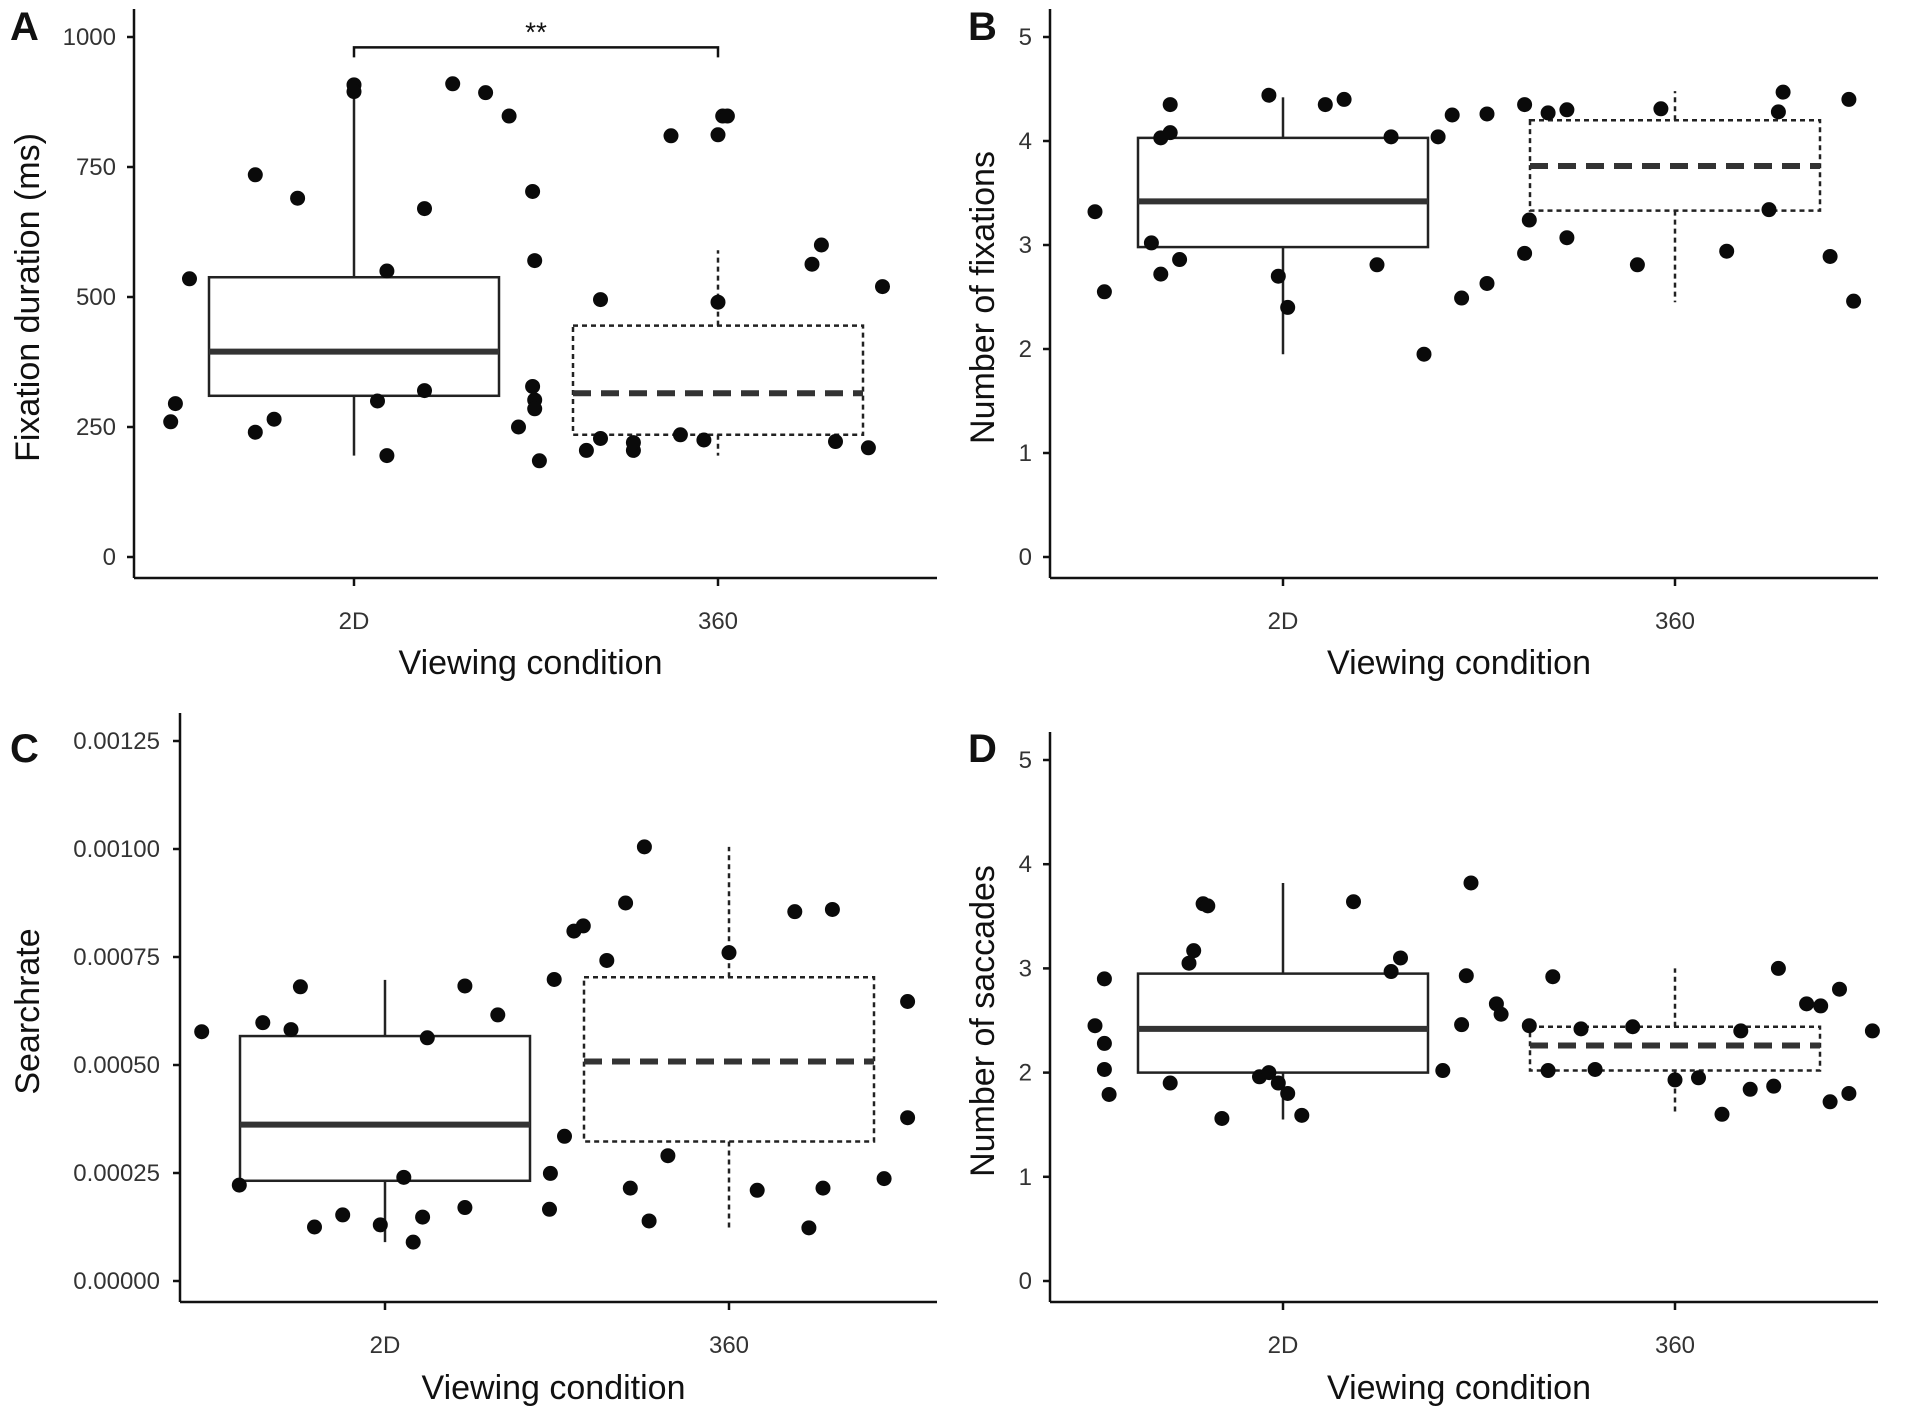  Describe the element at coordinates (28, 1011) in the screenshot. I see `y-axis-title: Searchrate` at that location.